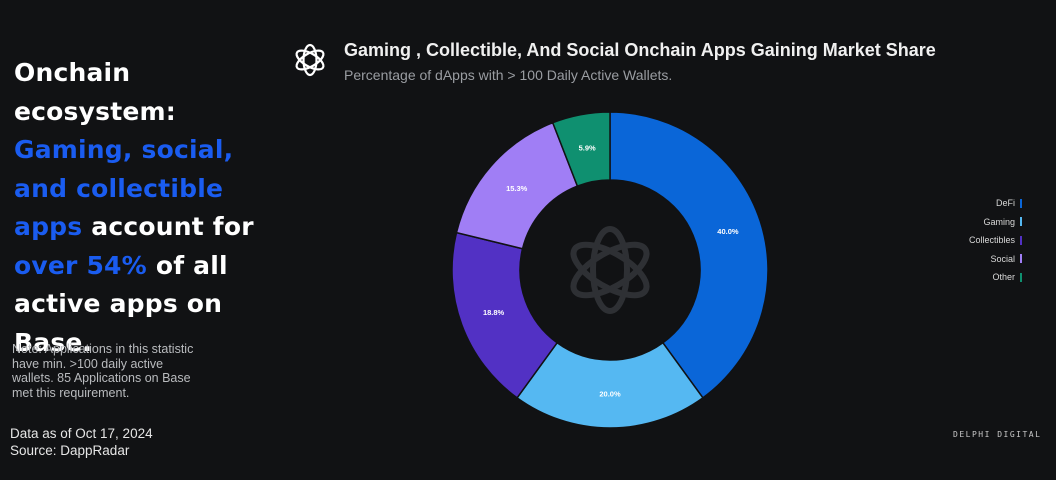 The image size is (1056, 480). What do you see at coordinates (1005, 203) in the screenshot?
I see `legend-label: DeFi` at bounding box center [1005, 203].